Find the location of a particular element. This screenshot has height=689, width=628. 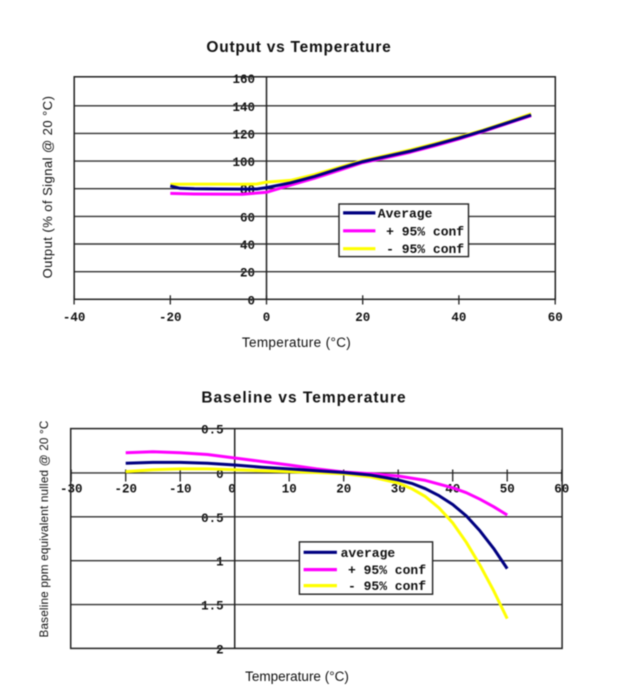

svg-text: 1 is located at coordinates (220, 563).